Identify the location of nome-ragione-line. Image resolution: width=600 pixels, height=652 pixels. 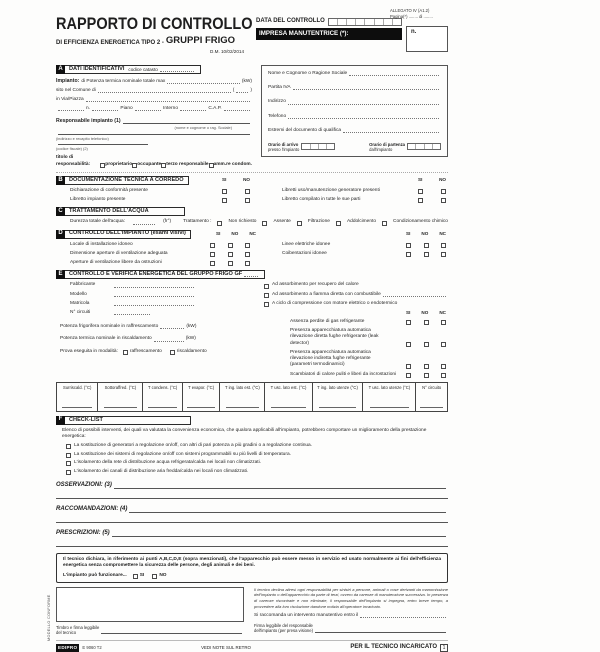
(394, 76).